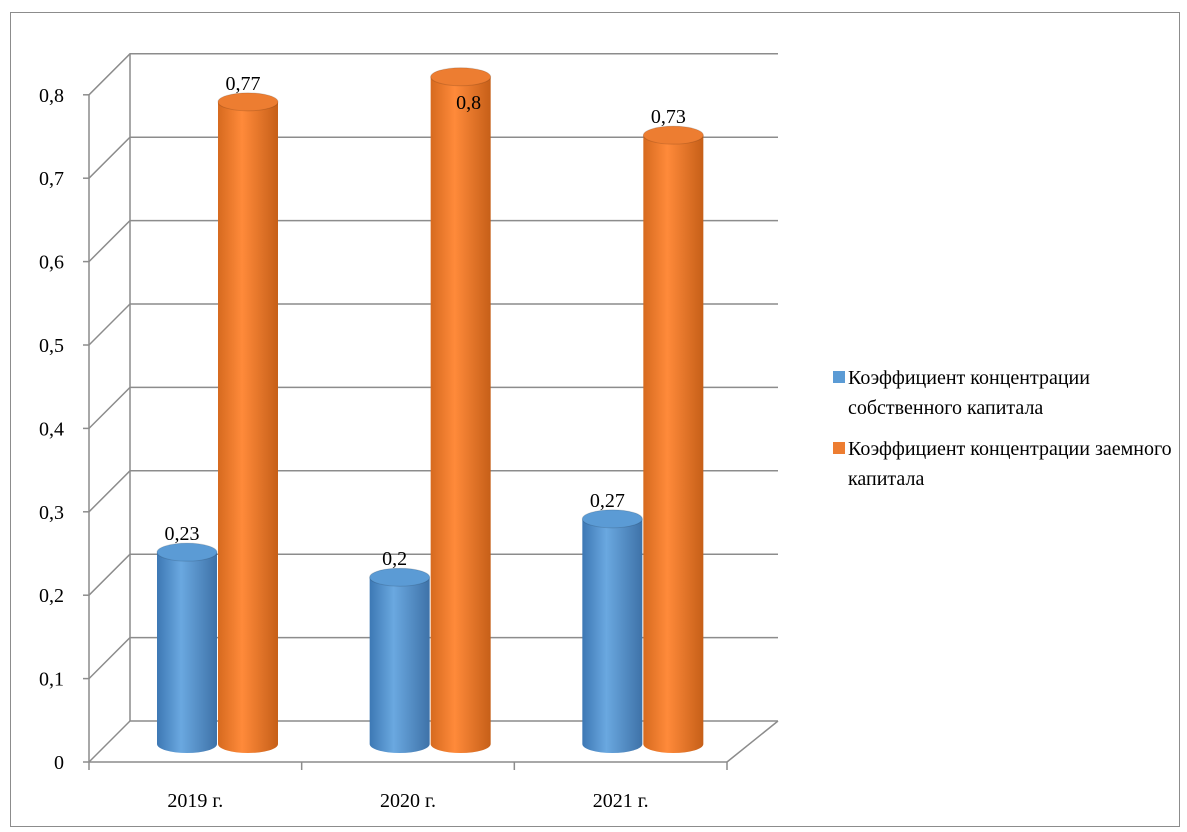 Image resolution: width=1187 pixels, height=832 pixels. What do you see at coordinates (51, 96) in the screenshot?
I see `y-tick-label: 0,8` at bounding box center [51, 96].